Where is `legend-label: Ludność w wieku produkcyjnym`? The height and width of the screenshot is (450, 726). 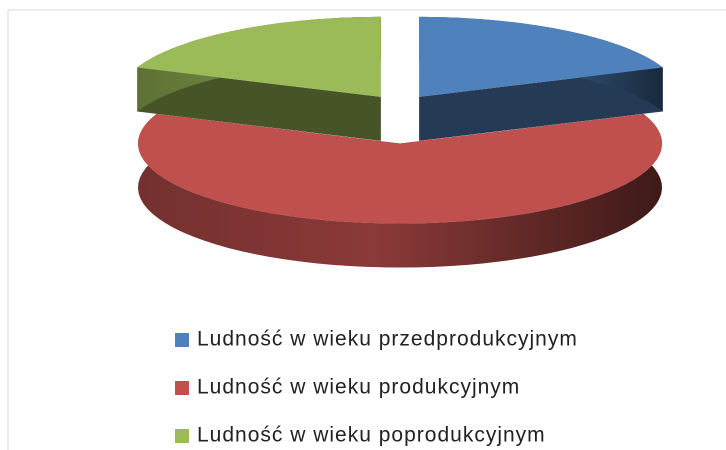
legend-label: Ludność w wieku produkcyjnym is located at coordinates (358, 387).